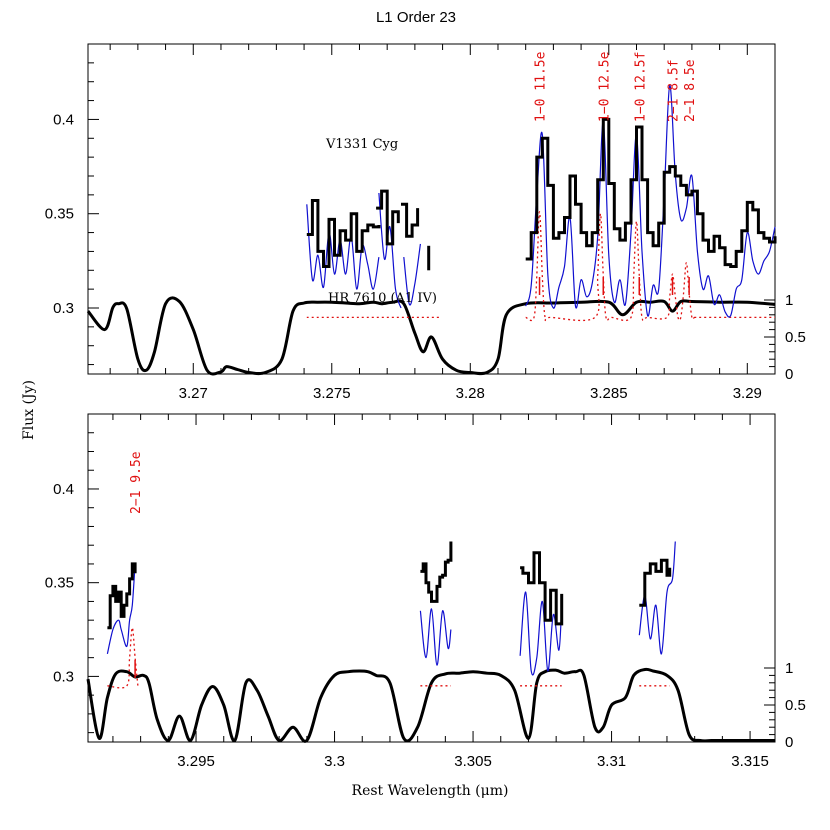 The image size is (830, 830). I want to click on line-id-label: 1−0 12.5e, so click(604, 86).